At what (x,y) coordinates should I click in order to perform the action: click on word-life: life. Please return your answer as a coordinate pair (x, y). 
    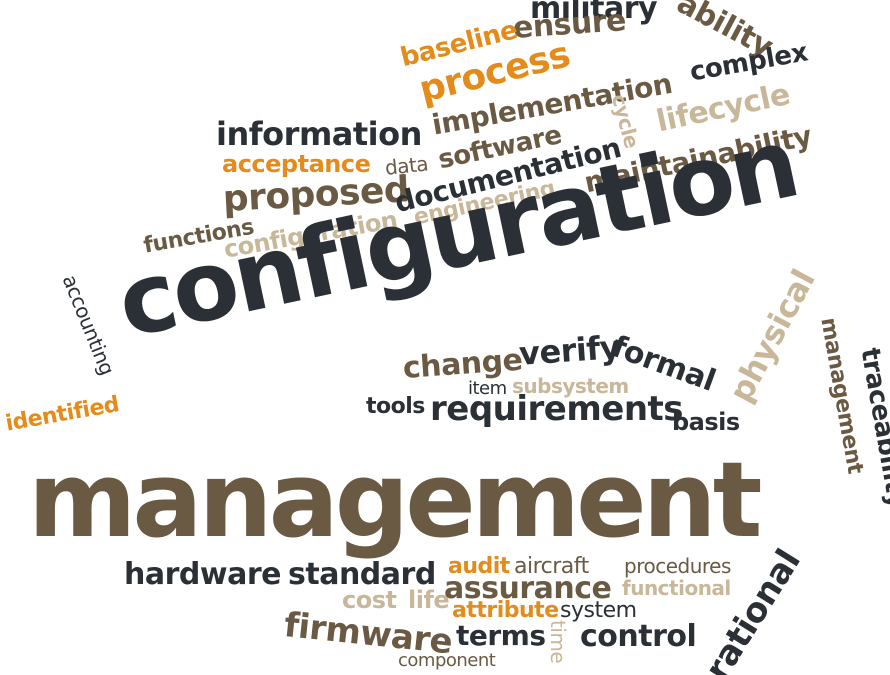
    Looking at the image, I should click on (429, 600).